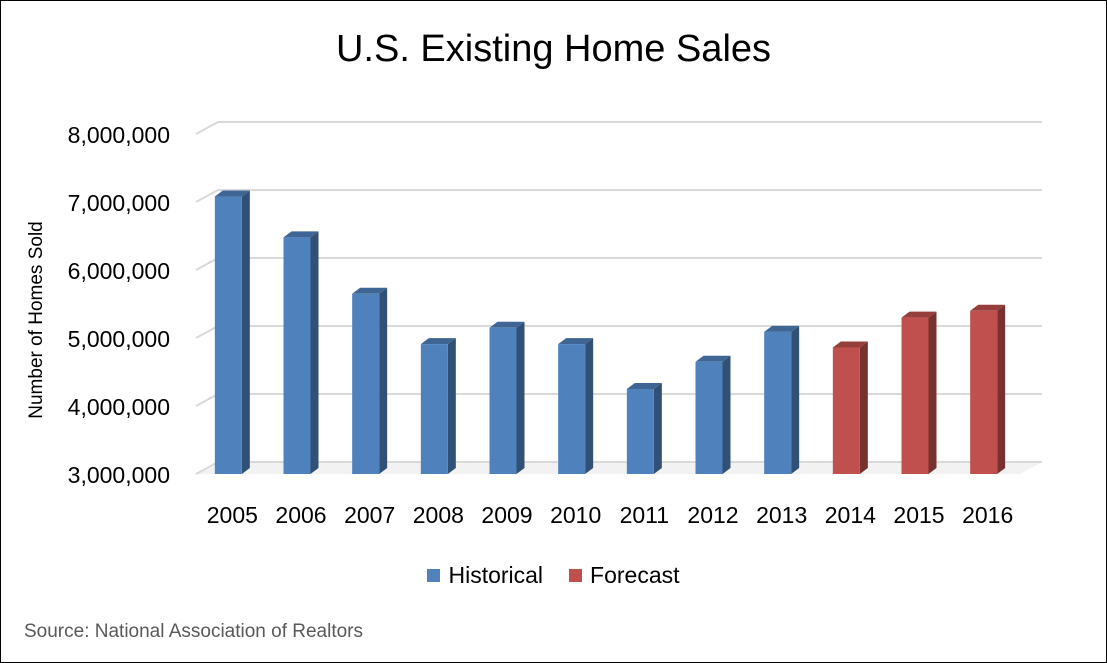 Image resolution: width=1107 pixels, height=663 pixels. I want to click on y-tick-label: 5,000,000, so click(119, 339).